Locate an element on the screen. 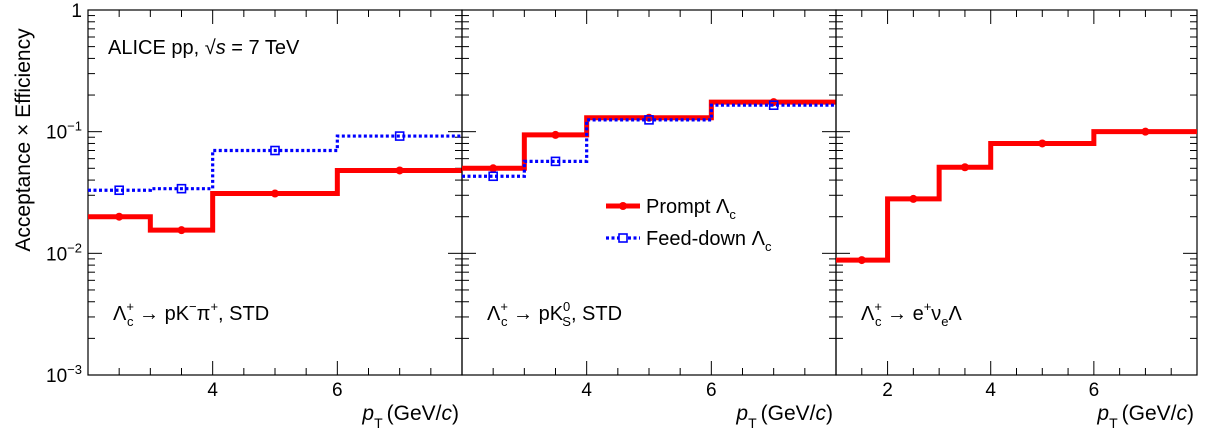  legend-label: Feed-down Λc is located at coordinates (709, 241).